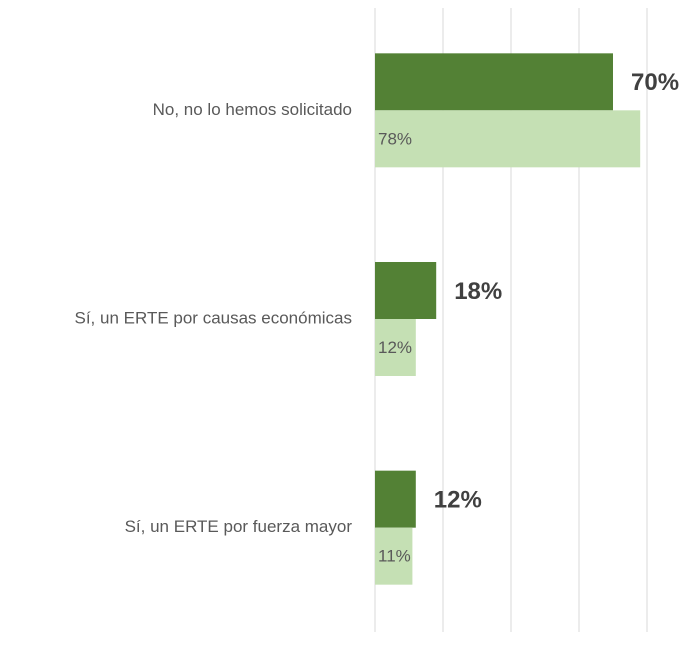  What do you see at coordinates (395, 138) in the screenshot?
I see `value-label: 78%` at bounding box center [395, 138].